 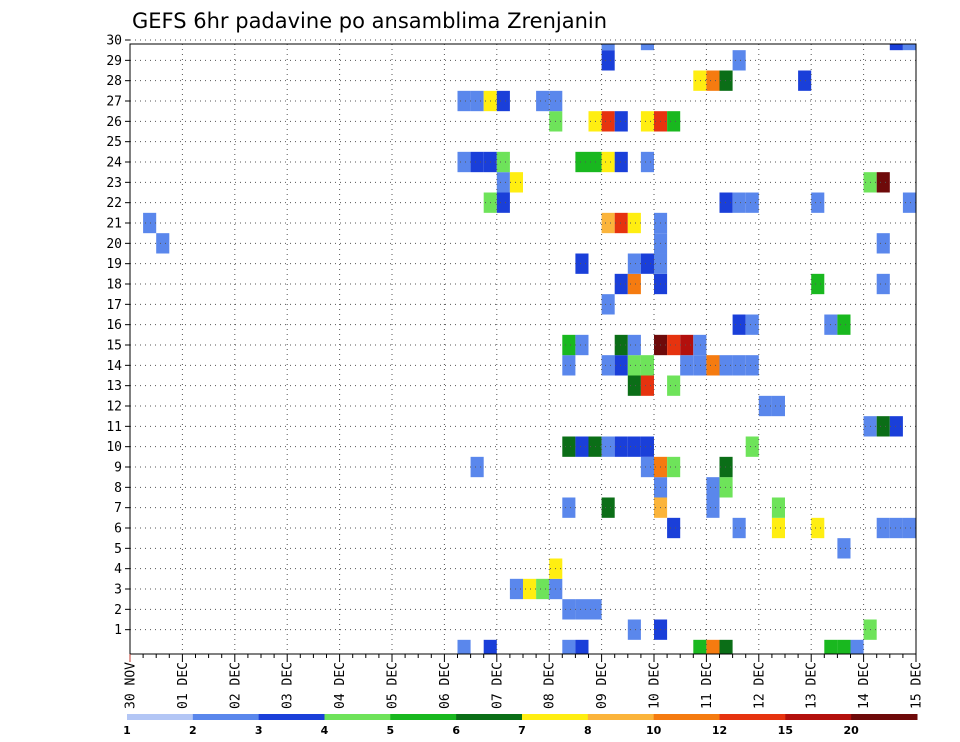 What do you see at coordinates (114, 41) in the screenshot?
I see `y-tick-label: 30` at bounding box center [114, 41].